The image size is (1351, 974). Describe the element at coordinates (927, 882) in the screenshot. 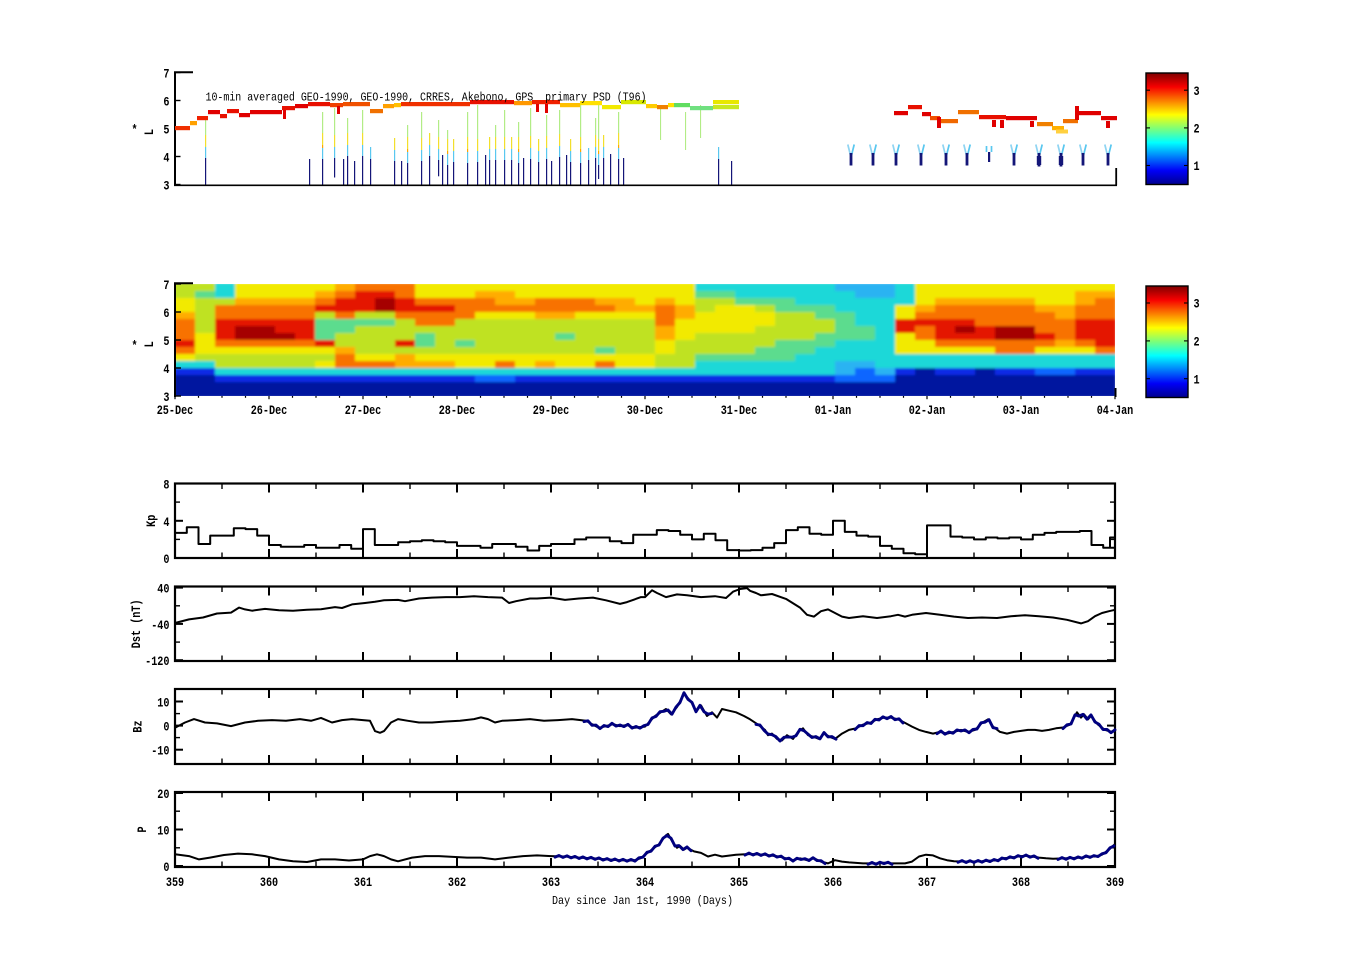

I see `svg-text: 367` at that location.